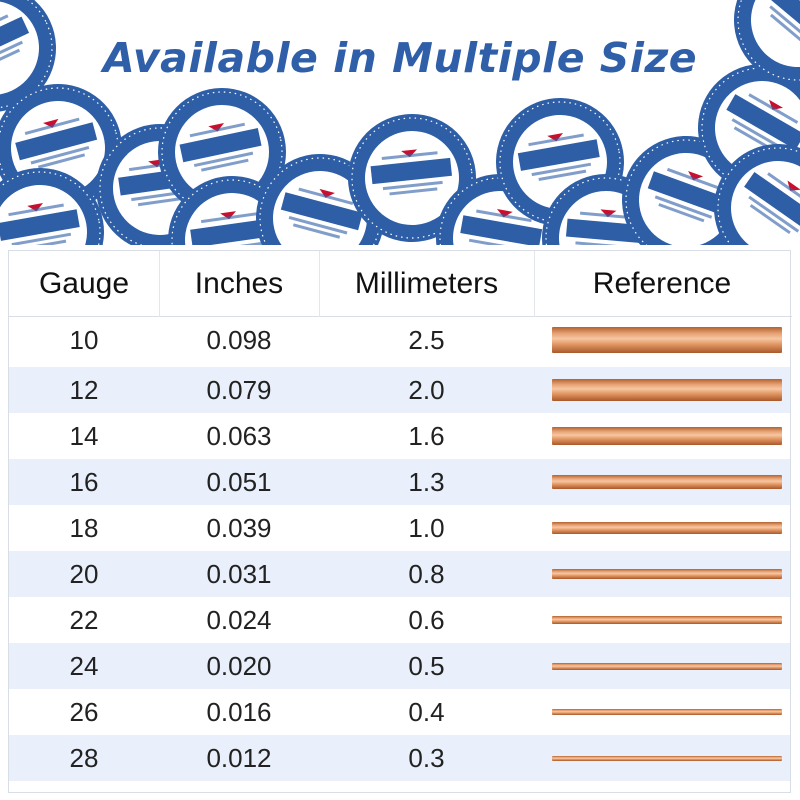  What do you see at coordinates (239, 712) in the screenshot?
I see `inches-cell: 0.016` at bounding box center [239, 712].